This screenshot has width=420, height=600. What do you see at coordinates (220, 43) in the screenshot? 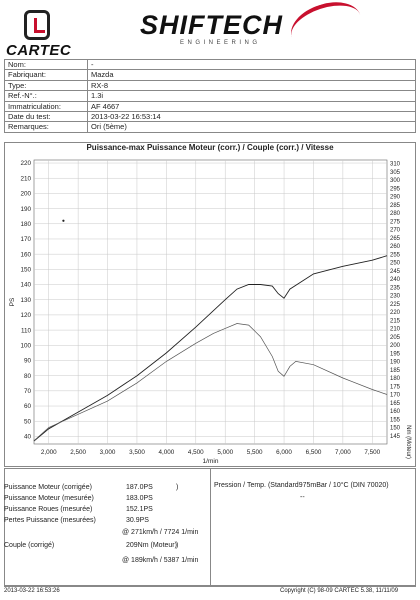
I see `shiftech-logo-sub: ENGINEERING` at bounding box center [220, 43].